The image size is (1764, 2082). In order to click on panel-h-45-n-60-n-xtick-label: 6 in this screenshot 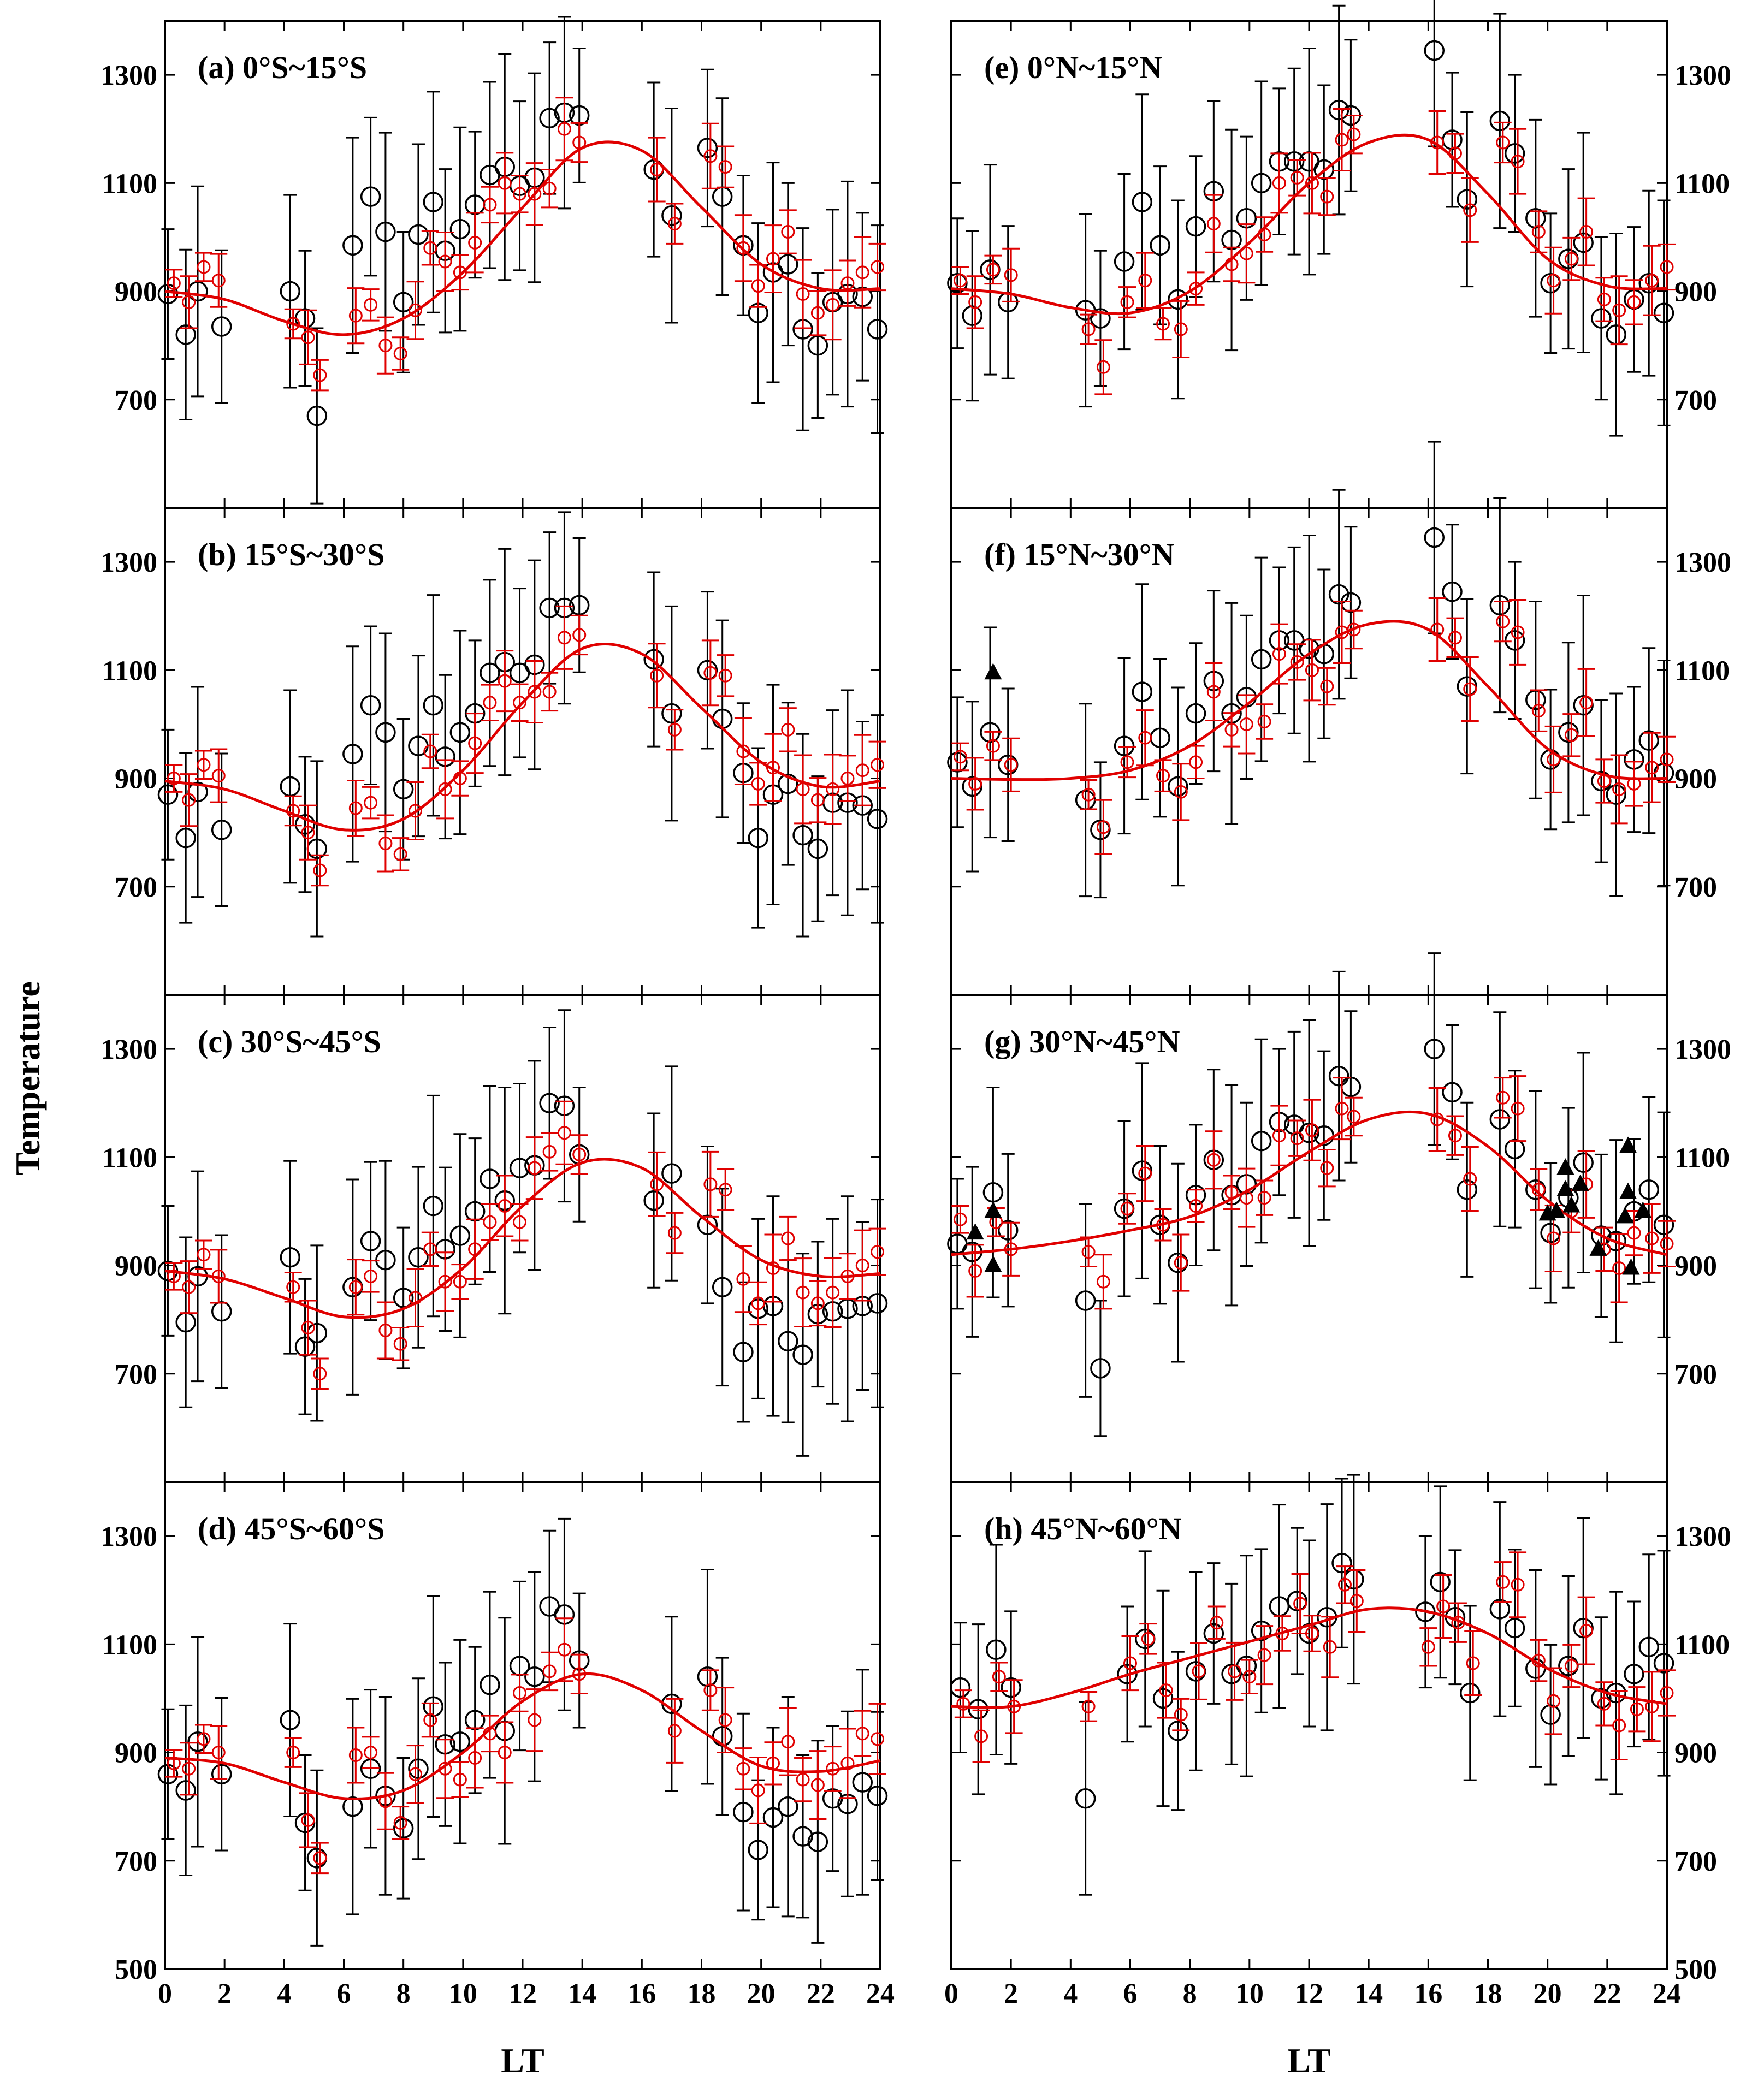, I will do `click(1130, 1993)`.